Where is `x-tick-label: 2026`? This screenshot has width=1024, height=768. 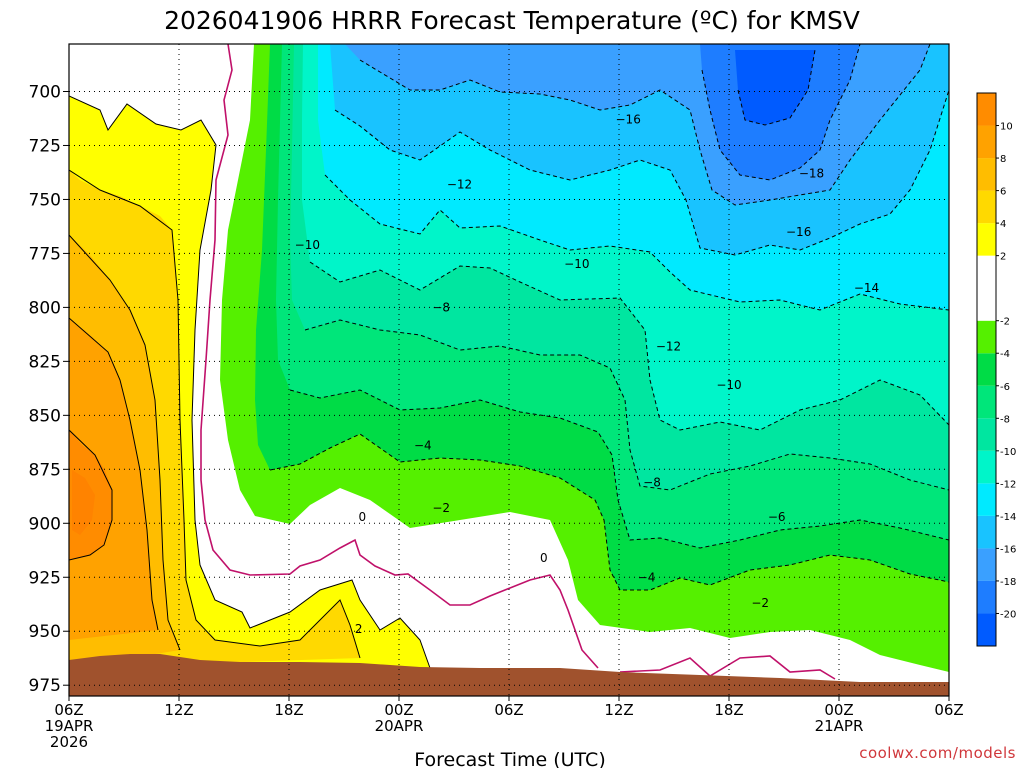 x-tick-label: 2026 is located at coordinates (69, 742).